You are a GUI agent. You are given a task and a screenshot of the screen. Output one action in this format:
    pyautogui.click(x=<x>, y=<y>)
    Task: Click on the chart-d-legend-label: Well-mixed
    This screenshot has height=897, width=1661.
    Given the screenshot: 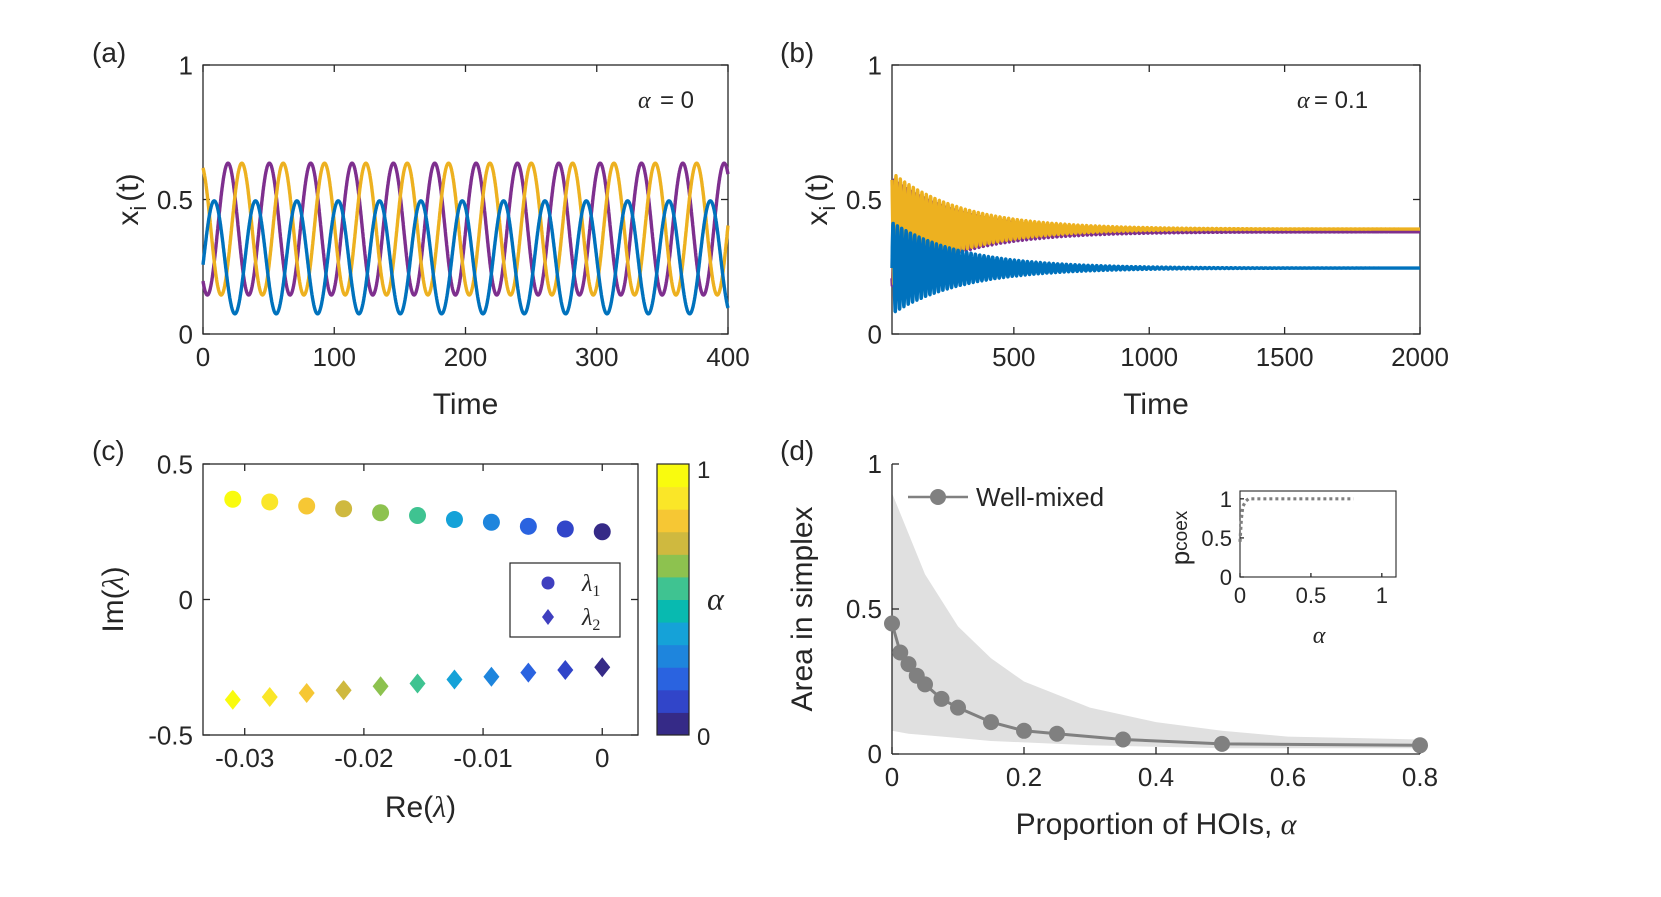 What is the action you would take?
    pyautogui.click(x=1040, y=497)
    